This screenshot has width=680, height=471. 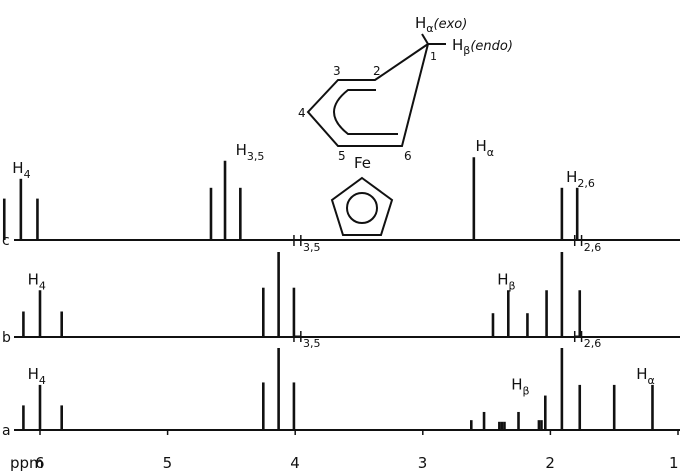 I want to click on x-tick-label: 6, so click(x=40, y=462).